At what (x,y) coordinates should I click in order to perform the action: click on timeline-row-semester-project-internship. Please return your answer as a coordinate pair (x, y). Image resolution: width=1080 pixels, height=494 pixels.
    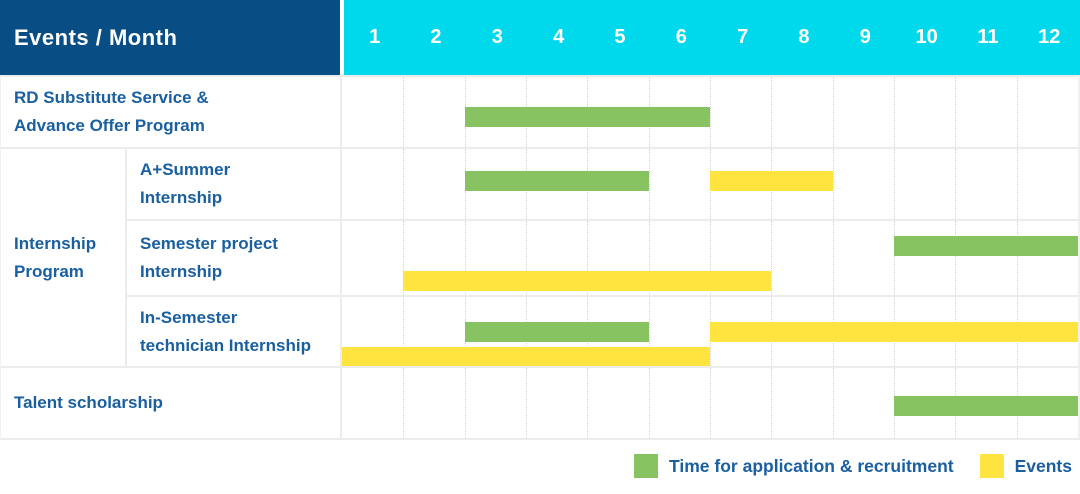
    Looking at the image, I should click on (710, 257).